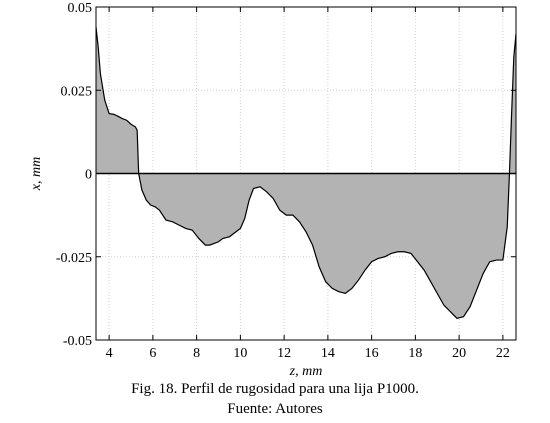  Describe the element at coordinates (109, 353) in the screenshot. I see `x-tick-label: 4` at that location.